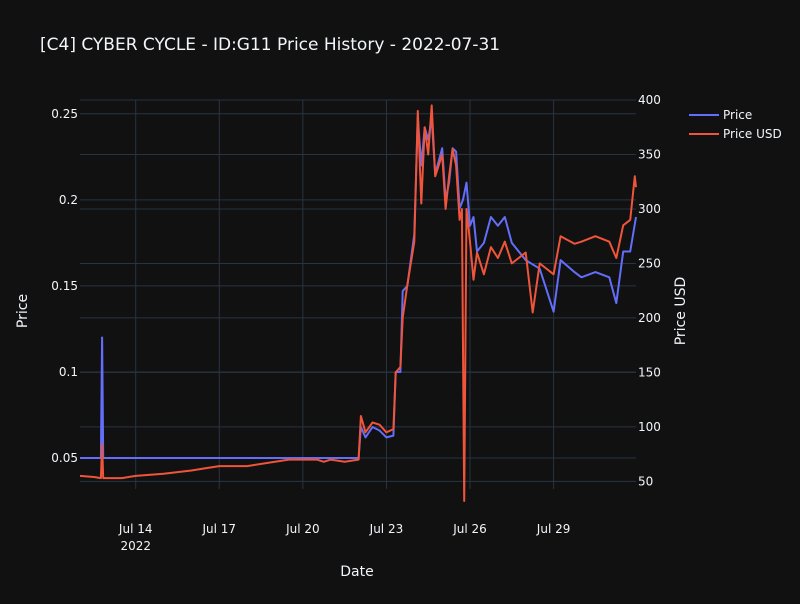 The width and height of the screenshot is (800, 604). What do you see at coordinates (68, 200) in the screenshot?
I see `y-tick-label: 0.2` at bounding box center [68, 200].